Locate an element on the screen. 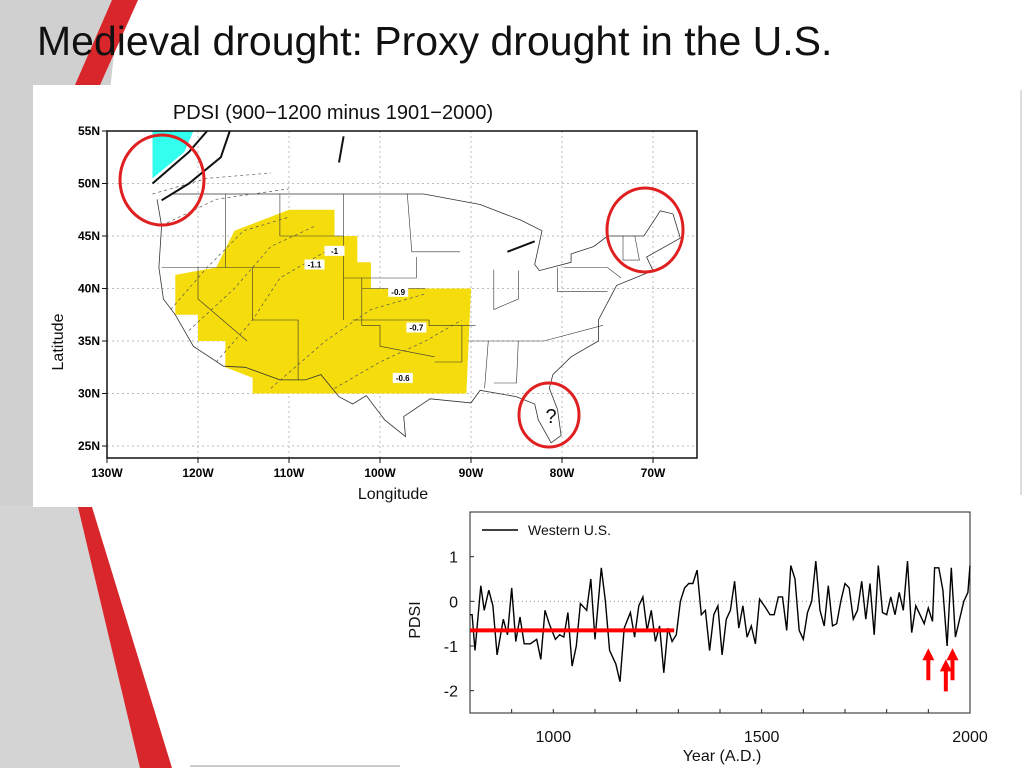  map-lat-tick-label: 35N is located at coordinates (89, 341).